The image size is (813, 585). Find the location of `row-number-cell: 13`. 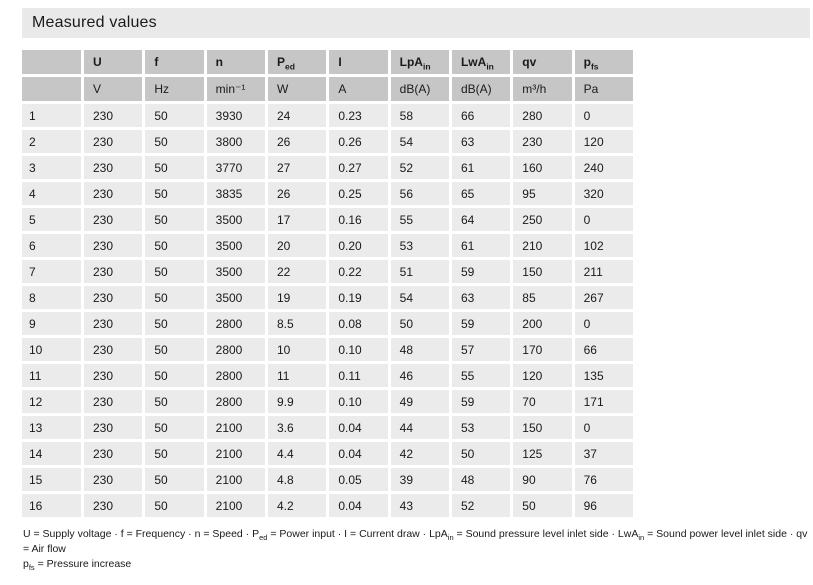

row-number-cell: 13 is located at coordinates (51, 427).